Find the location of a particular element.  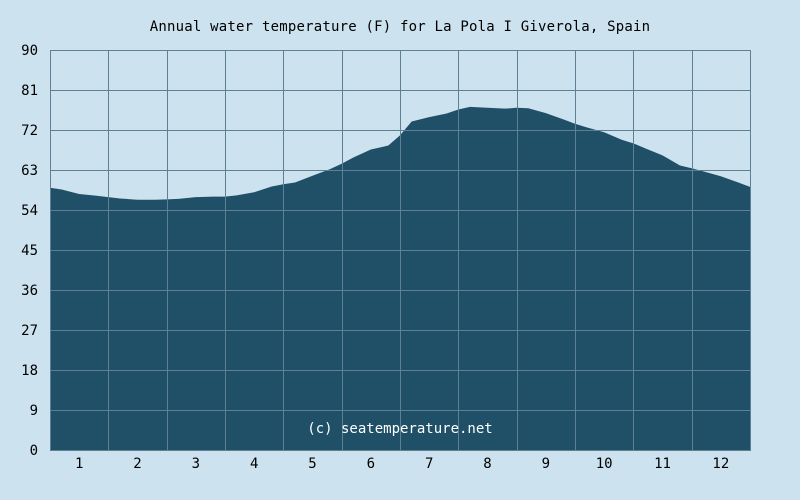

x-tick-label: 6 is located at coordinates (371, 464).